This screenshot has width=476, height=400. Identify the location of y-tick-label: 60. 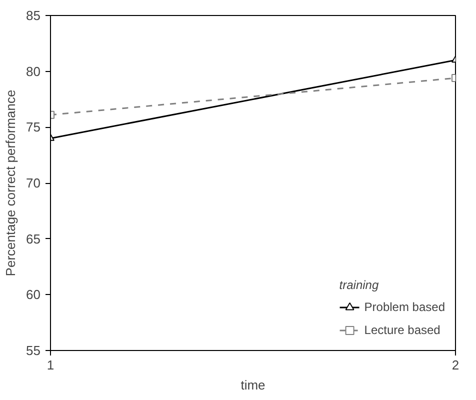
(33, 294).